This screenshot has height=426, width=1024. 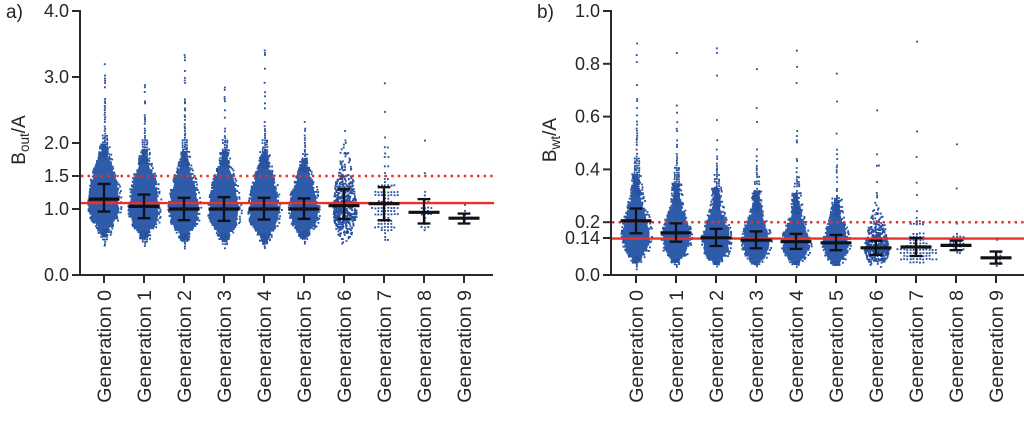 I want to click on svg-text: a), so click(x=14, y=12).